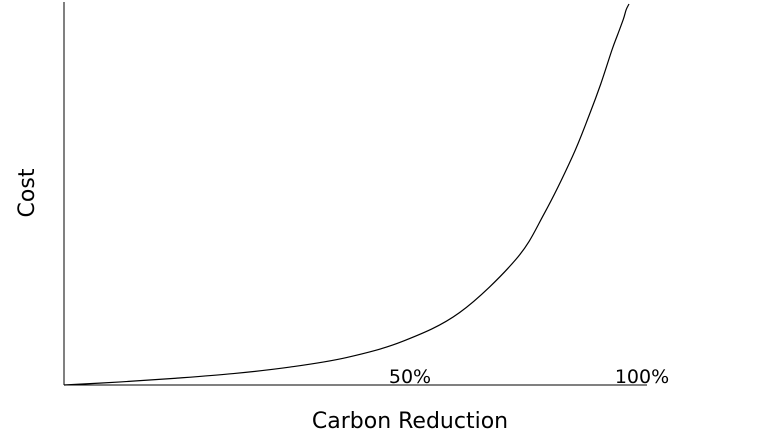 Image resolution: width=782 pixels, height=444 pixels. I want to click on x-tick-label-50: 50%, so click(410, 377).